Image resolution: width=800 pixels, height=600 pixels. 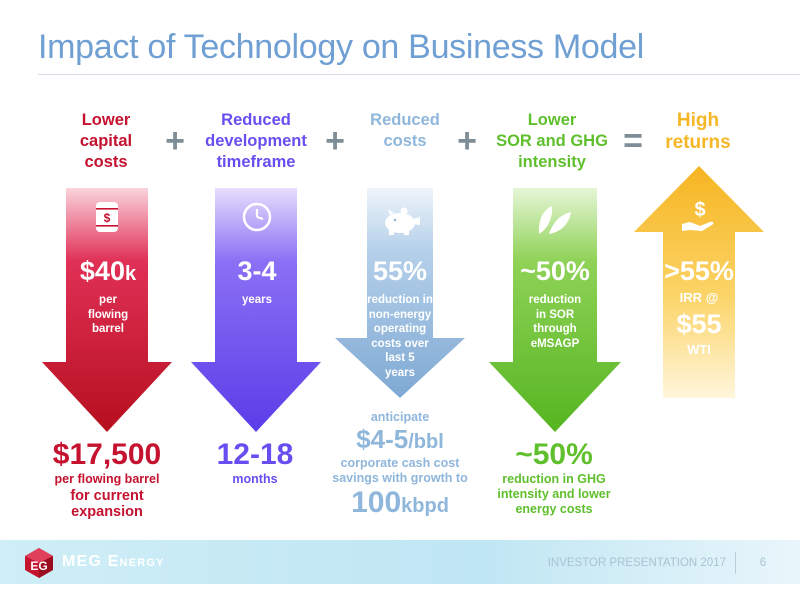 What do you see at coordinates (400, 271) in the screenshot?
I see `reduced-costs-stat: 55%` at bounding box center [400, 271].